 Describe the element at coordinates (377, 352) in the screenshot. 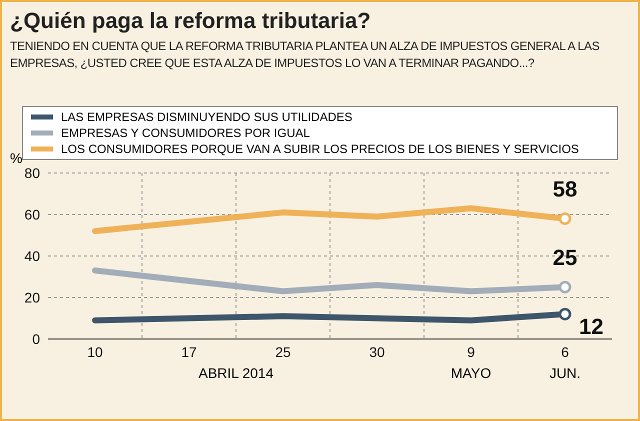

I see `x-tick-label: 30` at that location.